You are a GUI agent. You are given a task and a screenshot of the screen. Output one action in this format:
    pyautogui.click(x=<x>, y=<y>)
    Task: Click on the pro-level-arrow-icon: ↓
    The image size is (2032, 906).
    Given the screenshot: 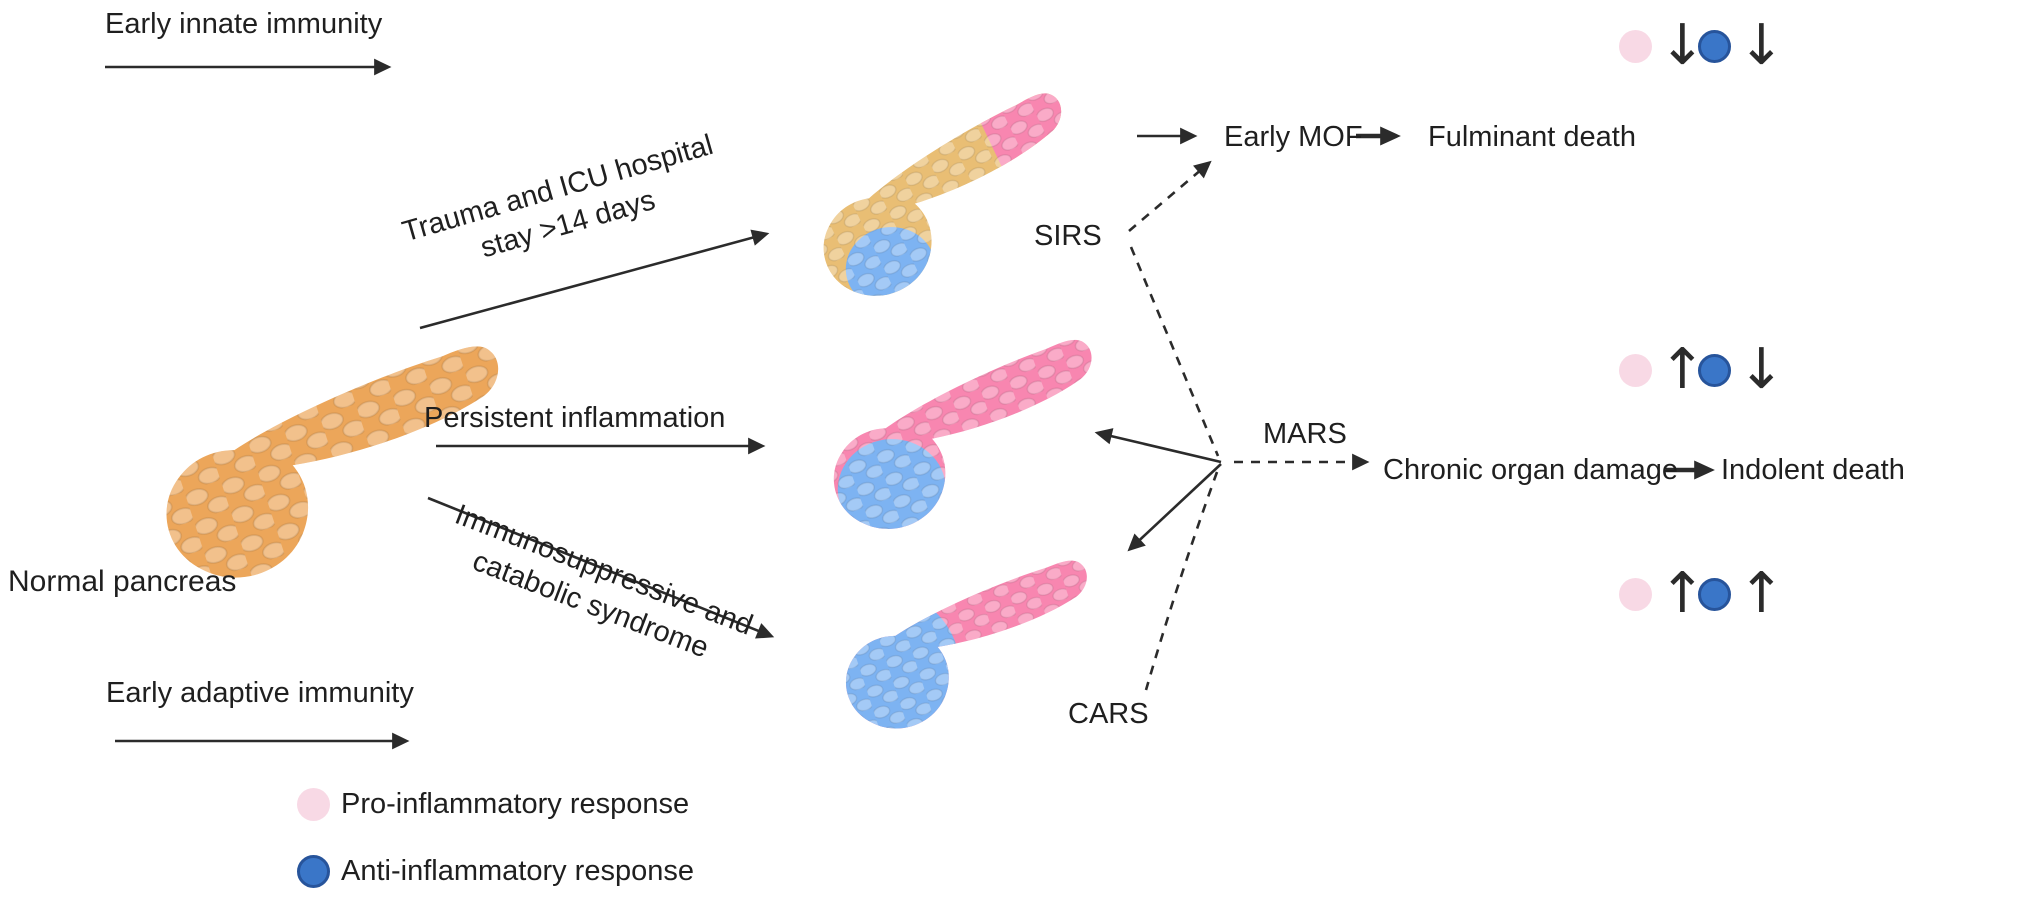 What is the action you would take?
    pyautogui.click(x=1682, y=45)
    